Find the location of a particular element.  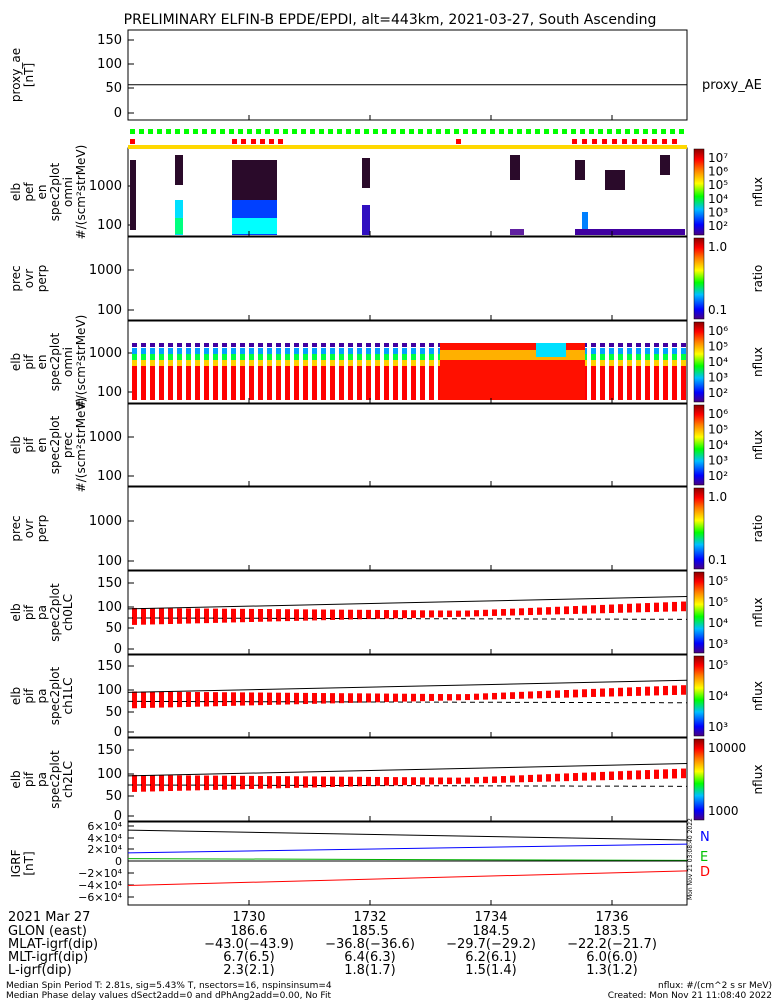

ytick-label-epdi_prec: 100 is located at coordinates (109, 476).